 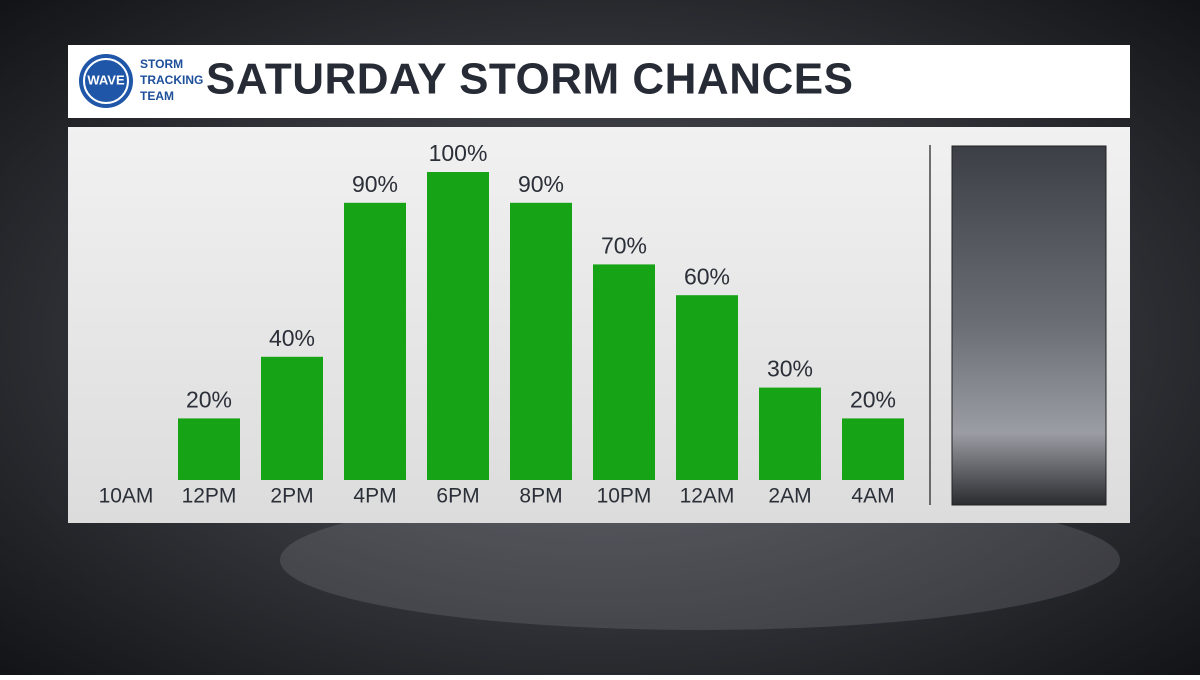 I want to click on cloud, so click(x=700, y=560).